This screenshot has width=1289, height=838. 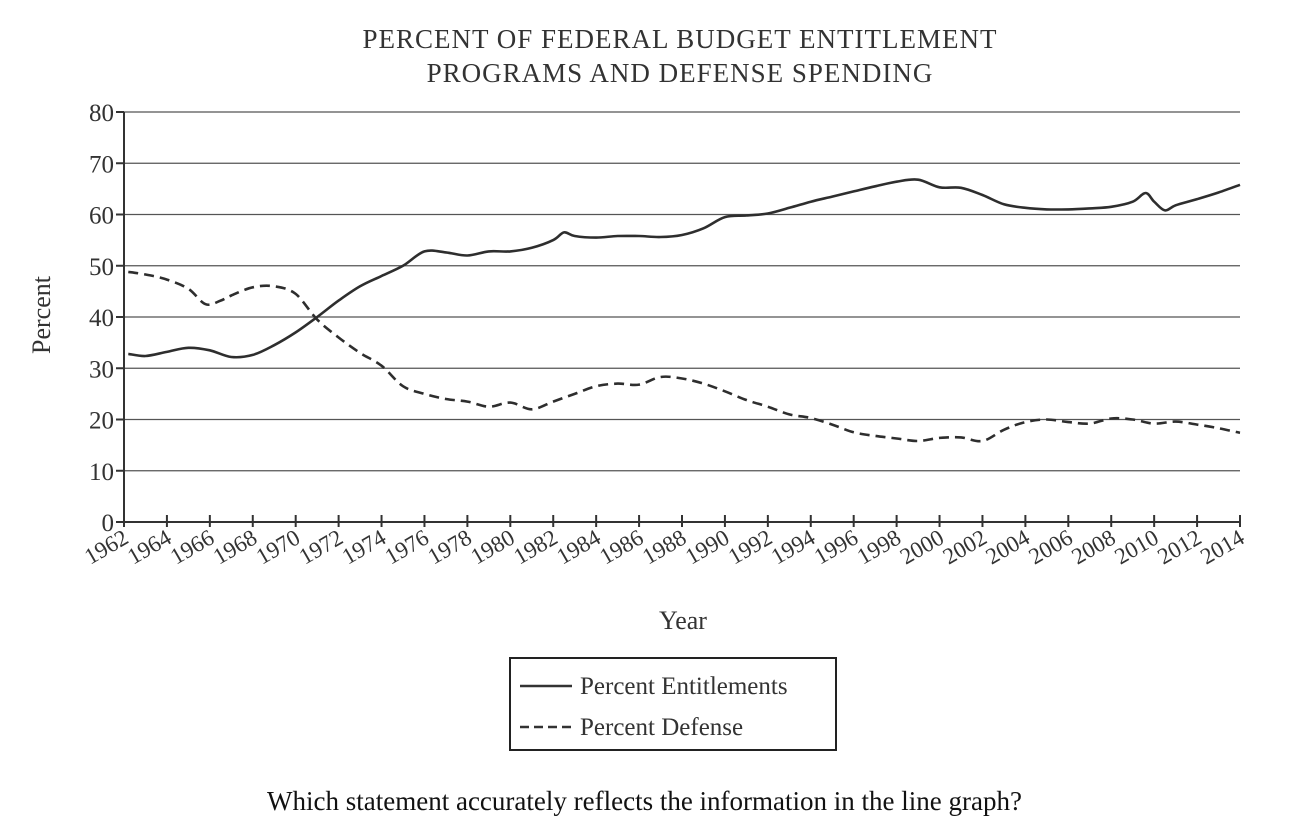 What do you see at coordinates (101, 472) in the screenshot?
I see `y-tick-label: 10` at bounding box center [101, 472].